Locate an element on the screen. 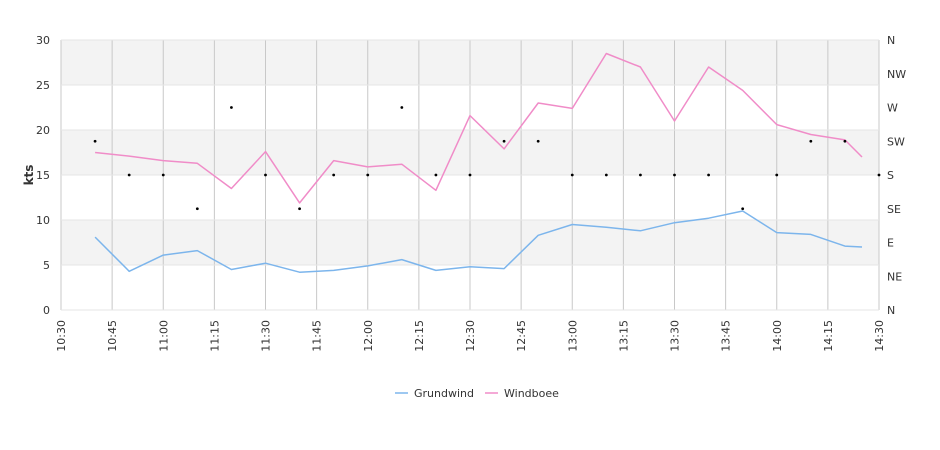 The image size is (940, 450). x-tick-label: 11:00 is located at coordinates (163, 336).